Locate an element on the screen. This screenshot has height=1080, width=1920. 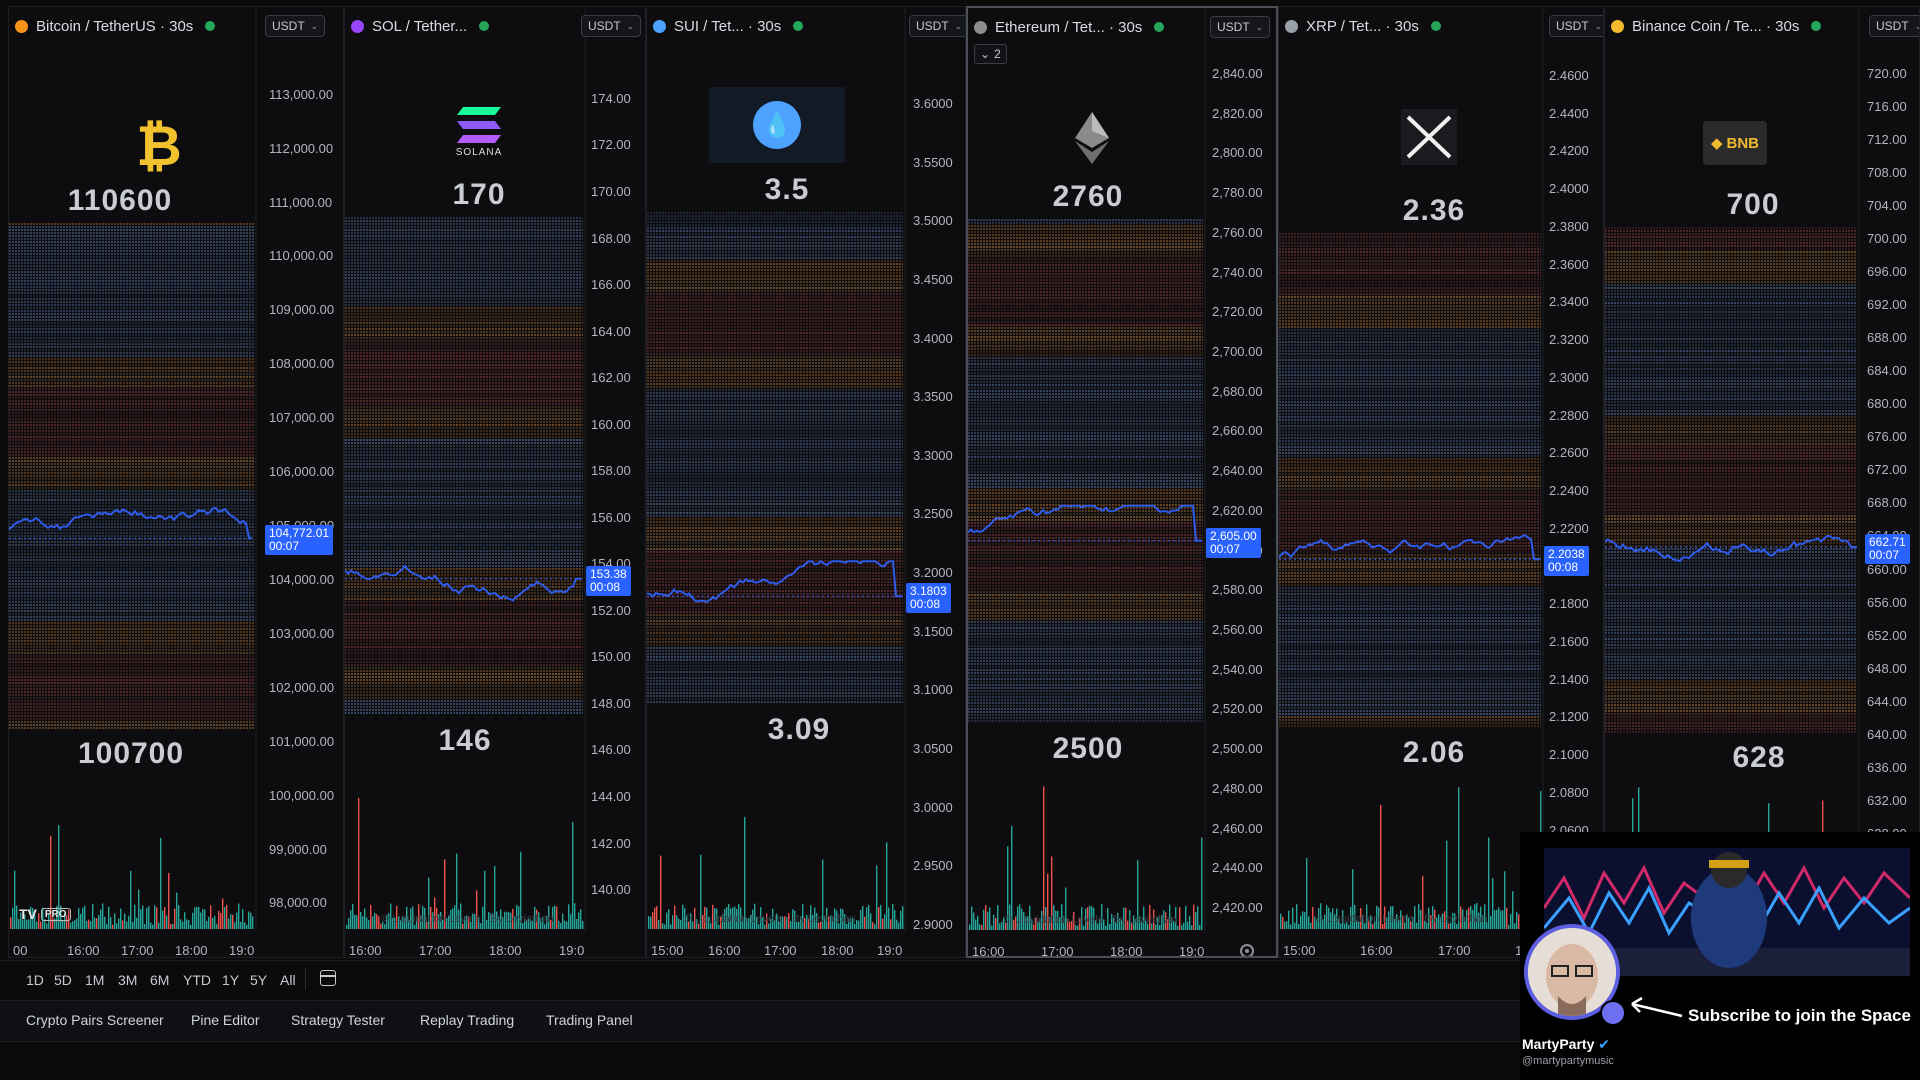
price-axis-tick: 3.5500 is located at coordinates (933, 162).